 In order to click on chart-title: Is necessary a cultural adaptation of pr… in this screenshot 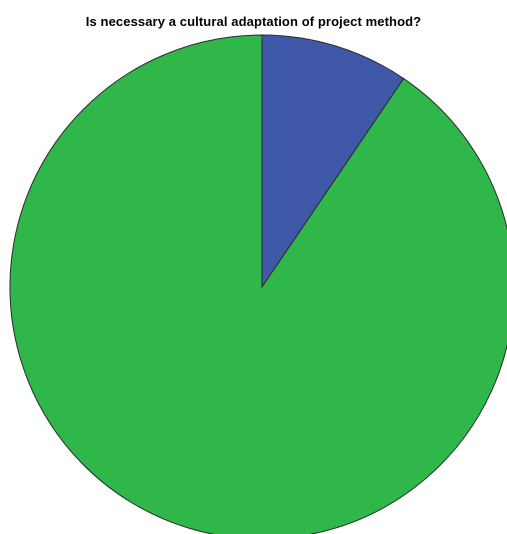, I will do `click(253, 21)`.